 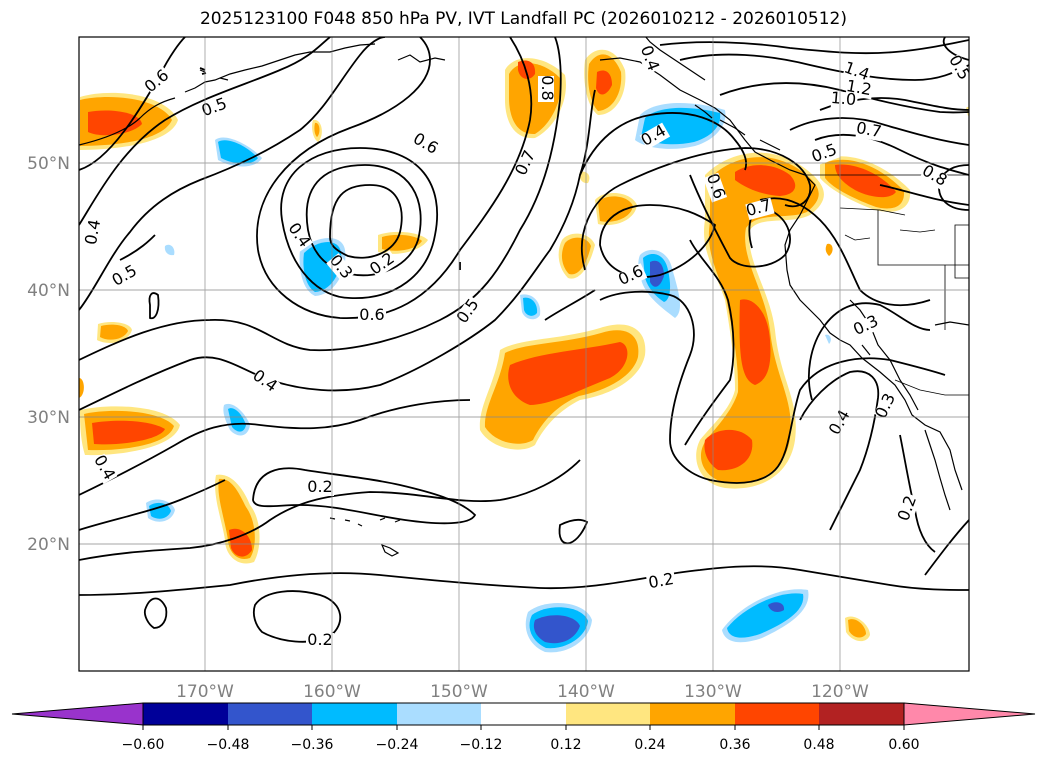 I want to click on colorbar-tick: −0.36, so click(x=312, y=745).